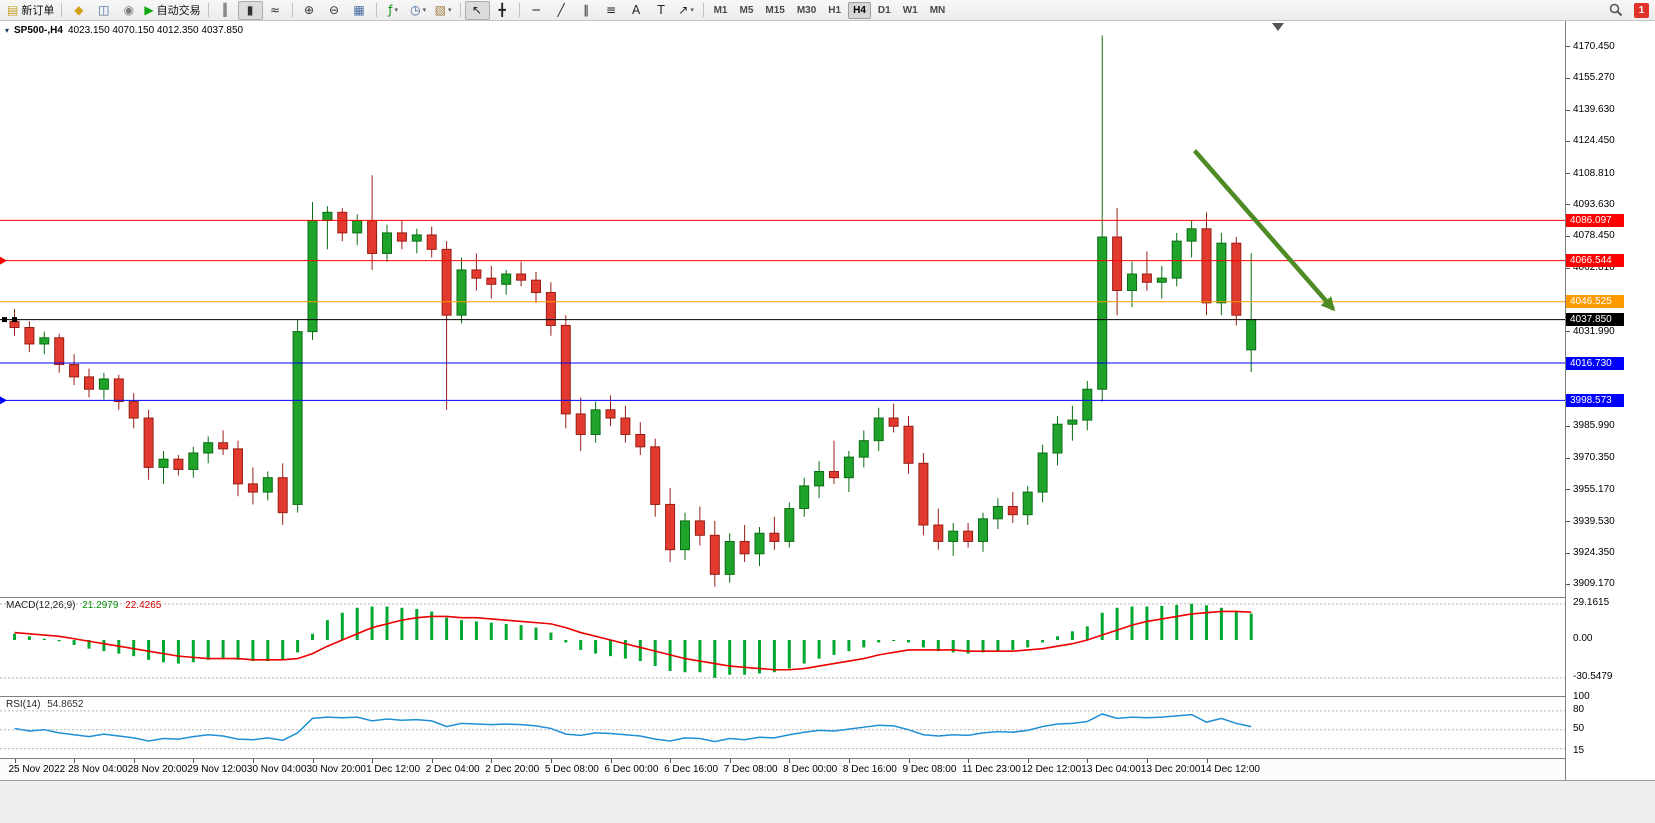 The width and height of the screenshot is (1655, 823). Describe the element at coordinates (172, 10) in the screenshot. I see `autotrading-button: ▶ 自动交易` at that location.